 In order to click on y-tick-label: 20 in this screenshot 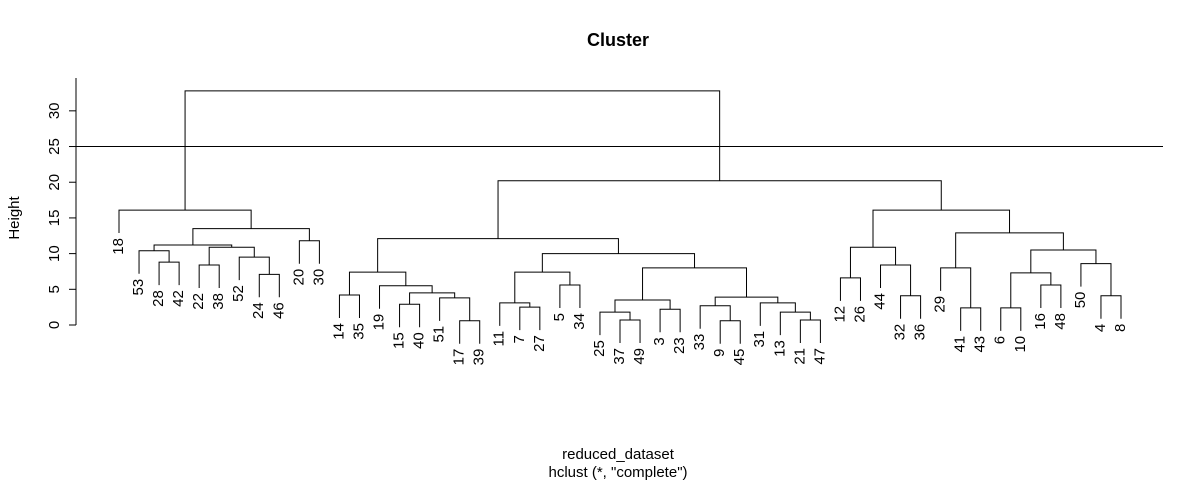, I will do `click(54, 182)`.